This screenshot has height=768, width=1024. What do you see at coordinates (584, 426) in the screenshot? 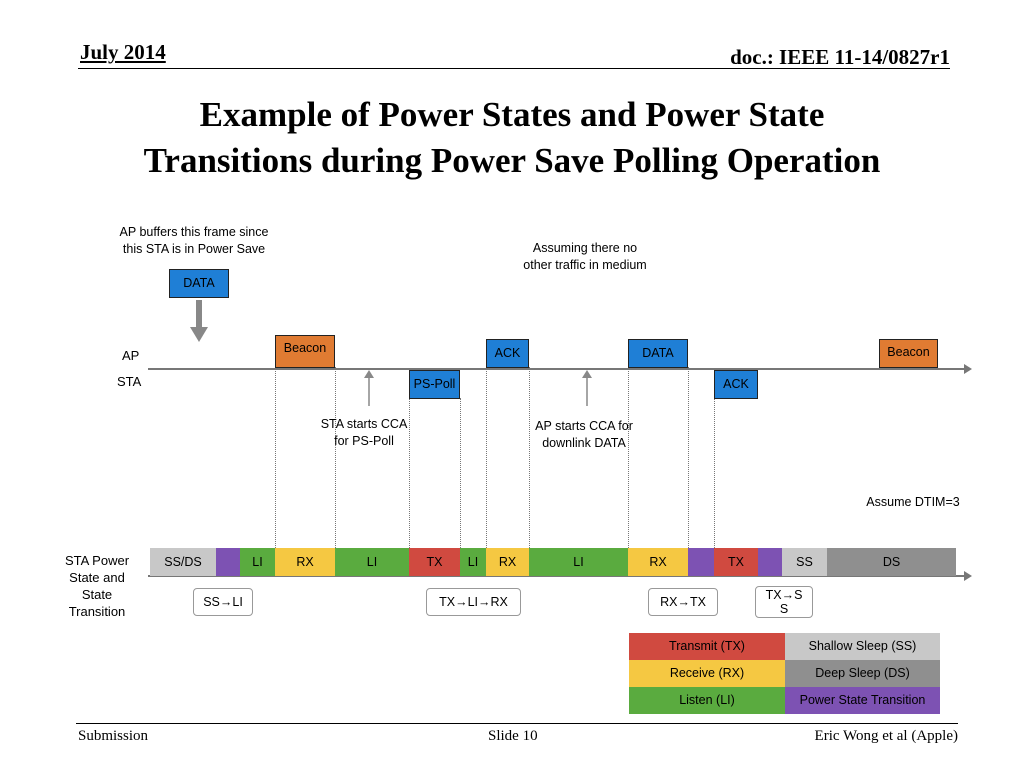
I see `ap-cca-note-line-1: AP starts CCA for` at bounding box center [584, 426].